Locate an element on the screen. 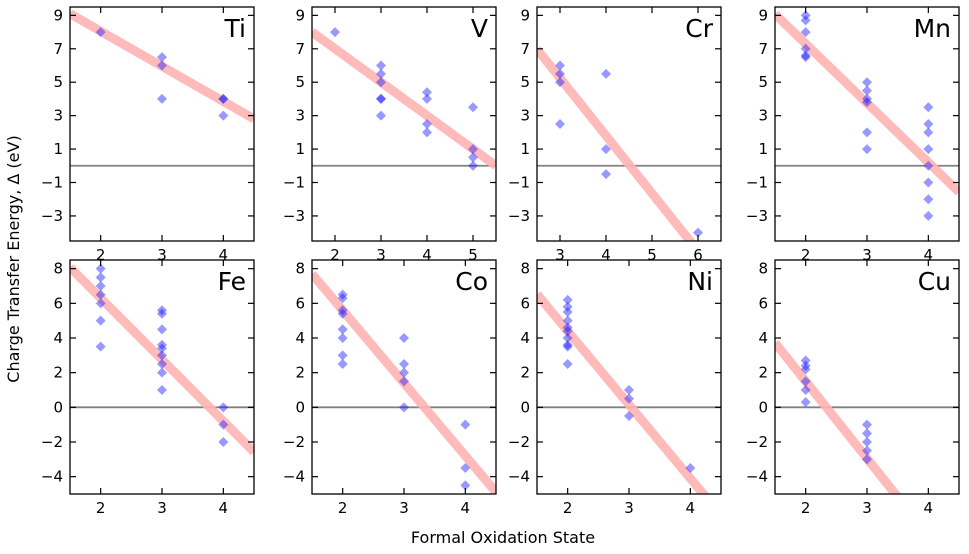  x-tick-label: 2 is located at coordinates (101, 255).